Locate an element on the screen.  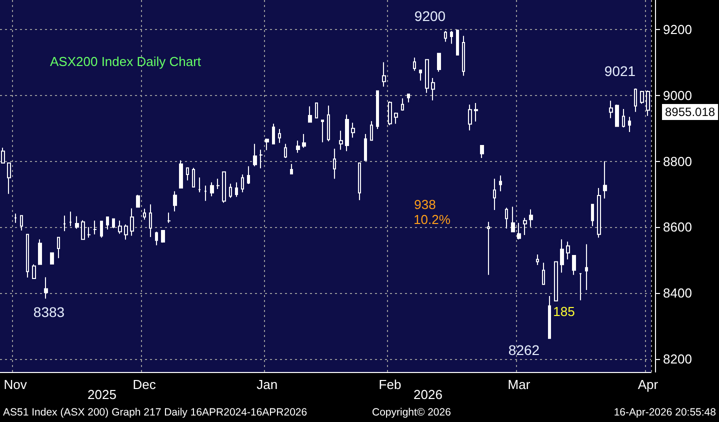
annotation: 9200 is located at coordinates (430, 16).